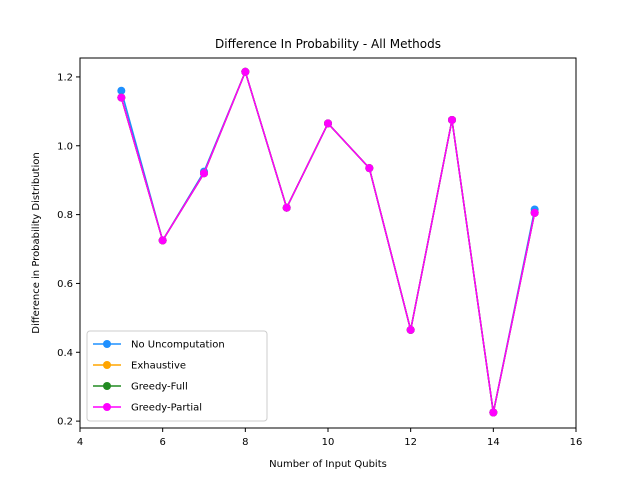 The image size is (640, 480). What do you see at coordinates (166, 408) in the screenshot?
I see `legend-label: Greedy-Partial` at bounding box center [166, 408].